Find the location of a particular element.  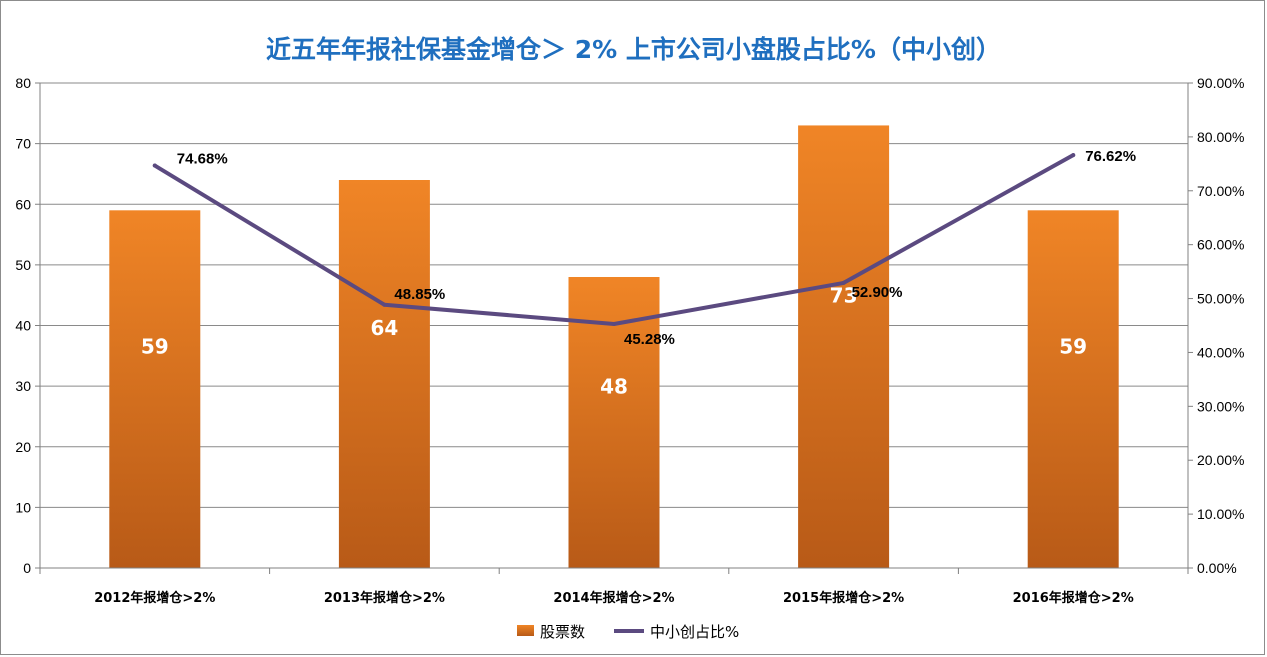

y-left-tick-label: 80 is located at coordinates (23, 83).